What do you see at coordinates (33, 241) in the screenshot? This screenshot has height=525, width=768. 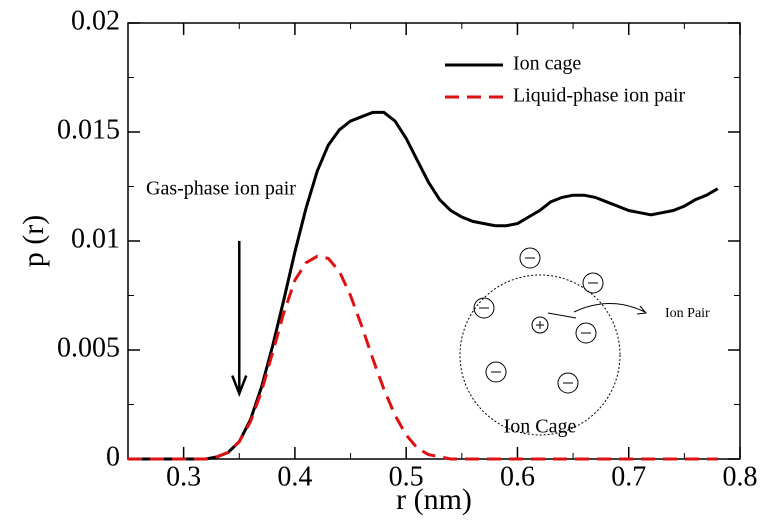 I see `y-axis-label: p (r)` at bounding box center [33, 241].